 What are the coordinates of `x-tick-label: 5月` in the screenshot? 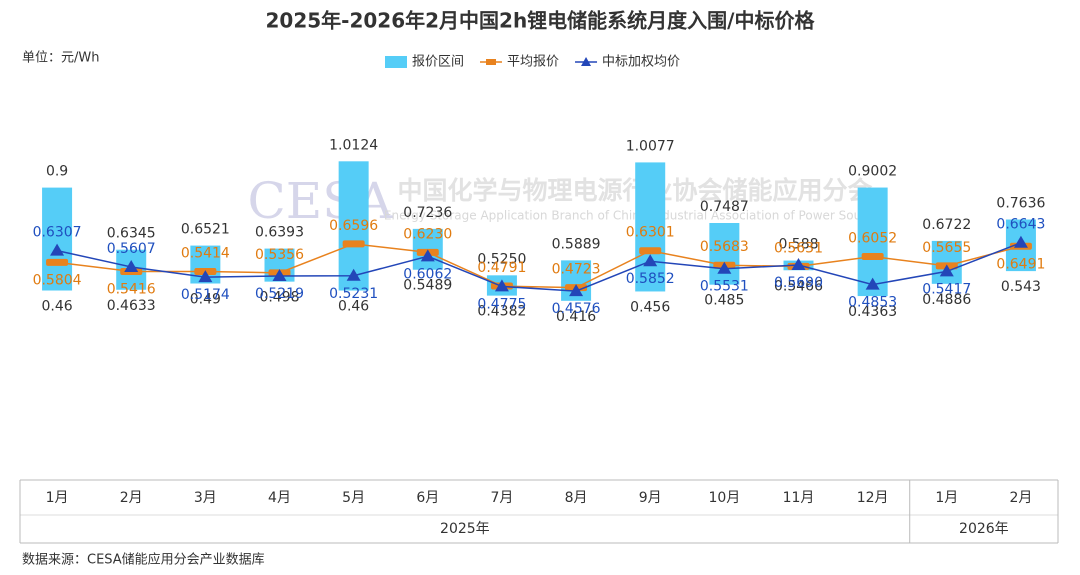 It's located at (353, 498).